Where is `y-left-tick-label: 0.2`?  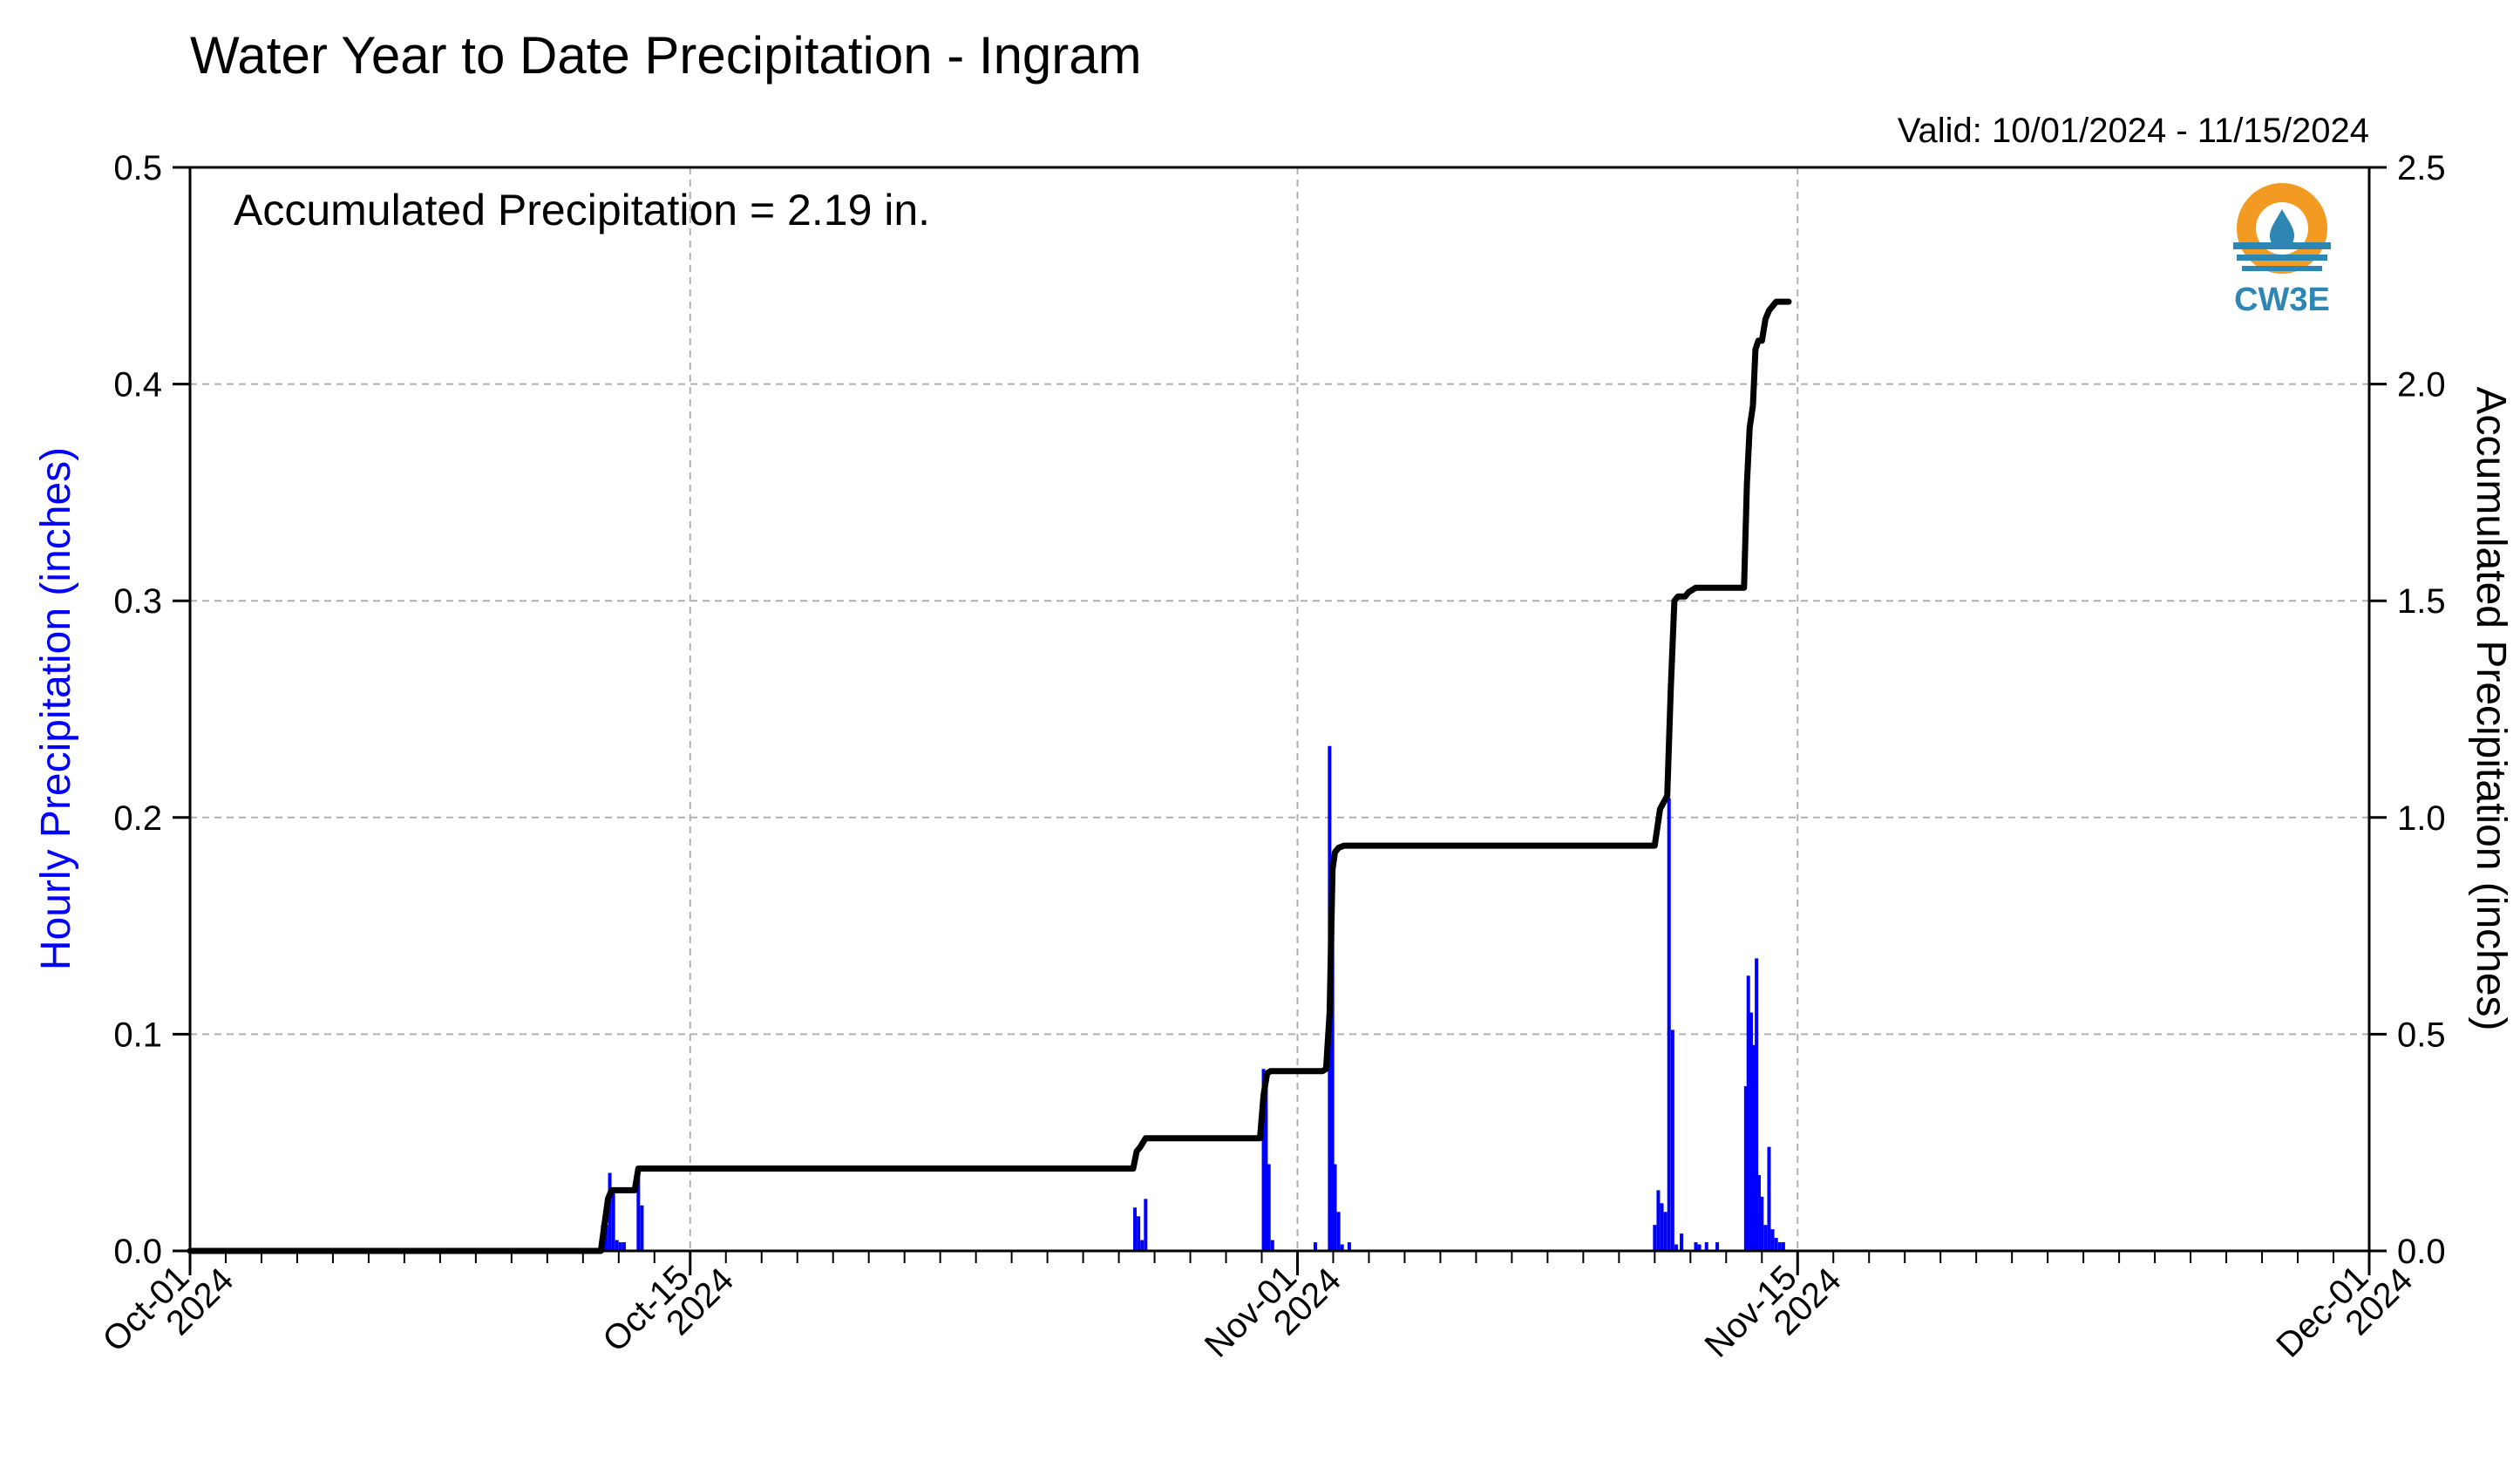
y-left-tick-label: 0.2 is located at coordinates (137, 818).